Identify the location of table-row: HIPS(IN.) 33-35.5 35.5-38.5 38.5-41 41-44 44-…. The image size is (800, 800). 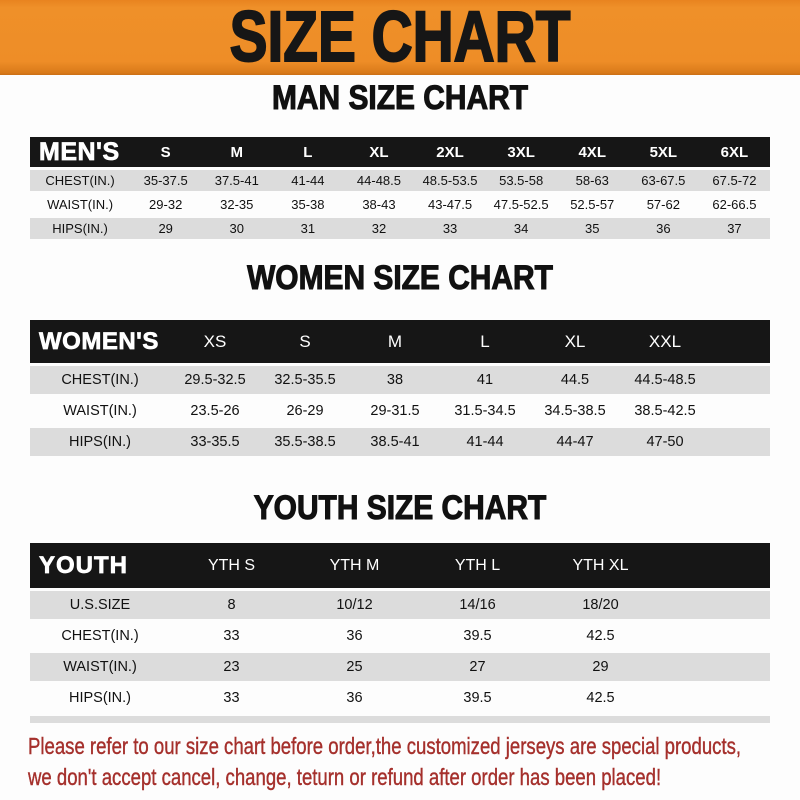
(400, 442).